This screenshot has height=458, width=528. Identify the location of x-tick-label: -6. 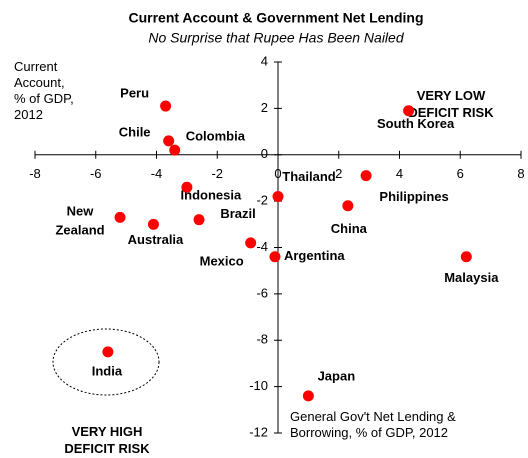
(96, 173).